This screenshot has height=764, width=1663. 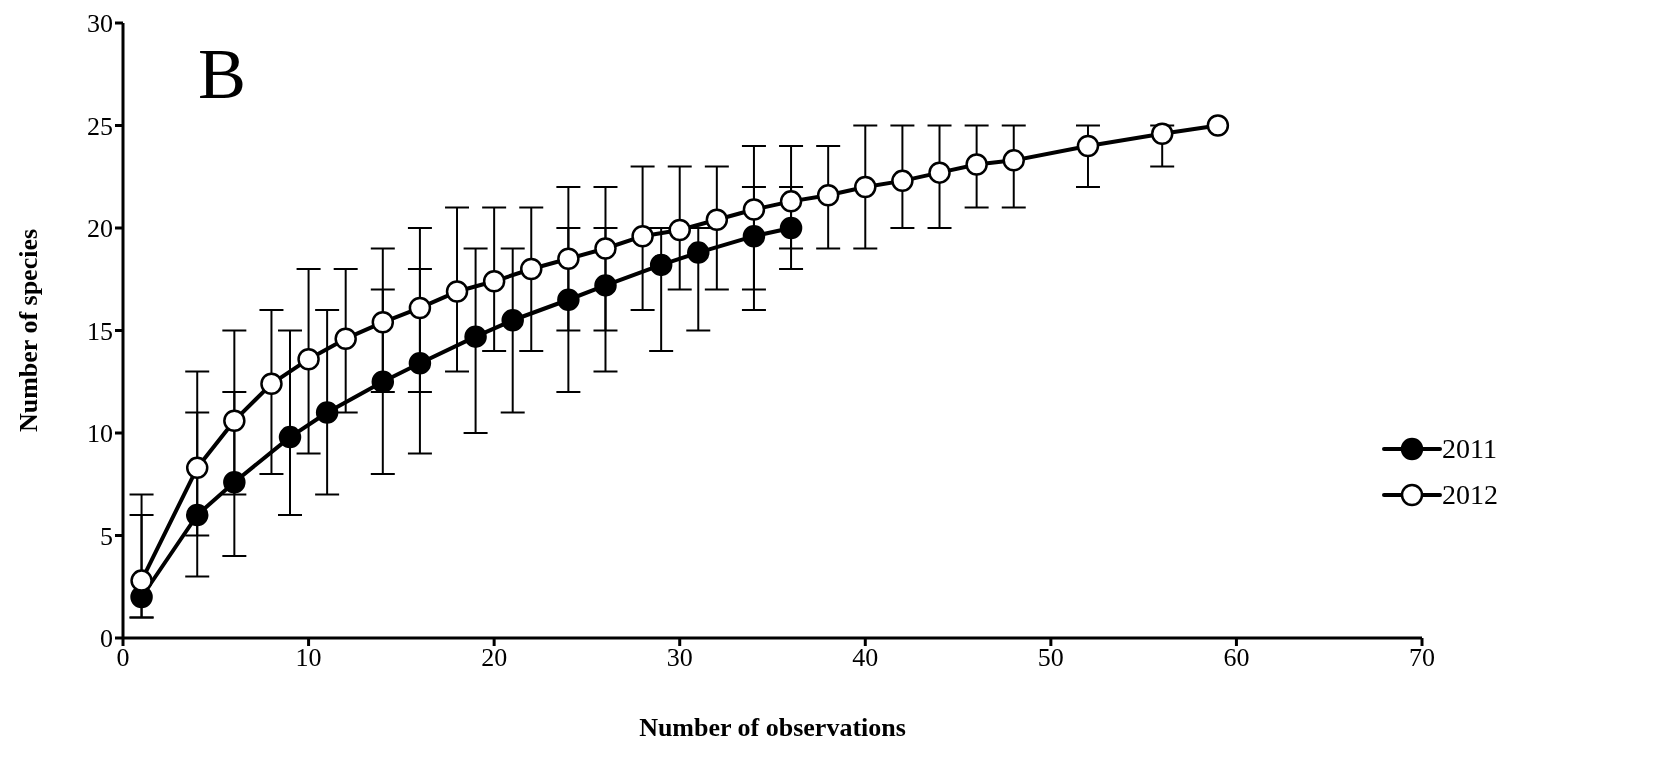 I want to click on x-axis-title: Number of observations, so click(x=772, y=728).